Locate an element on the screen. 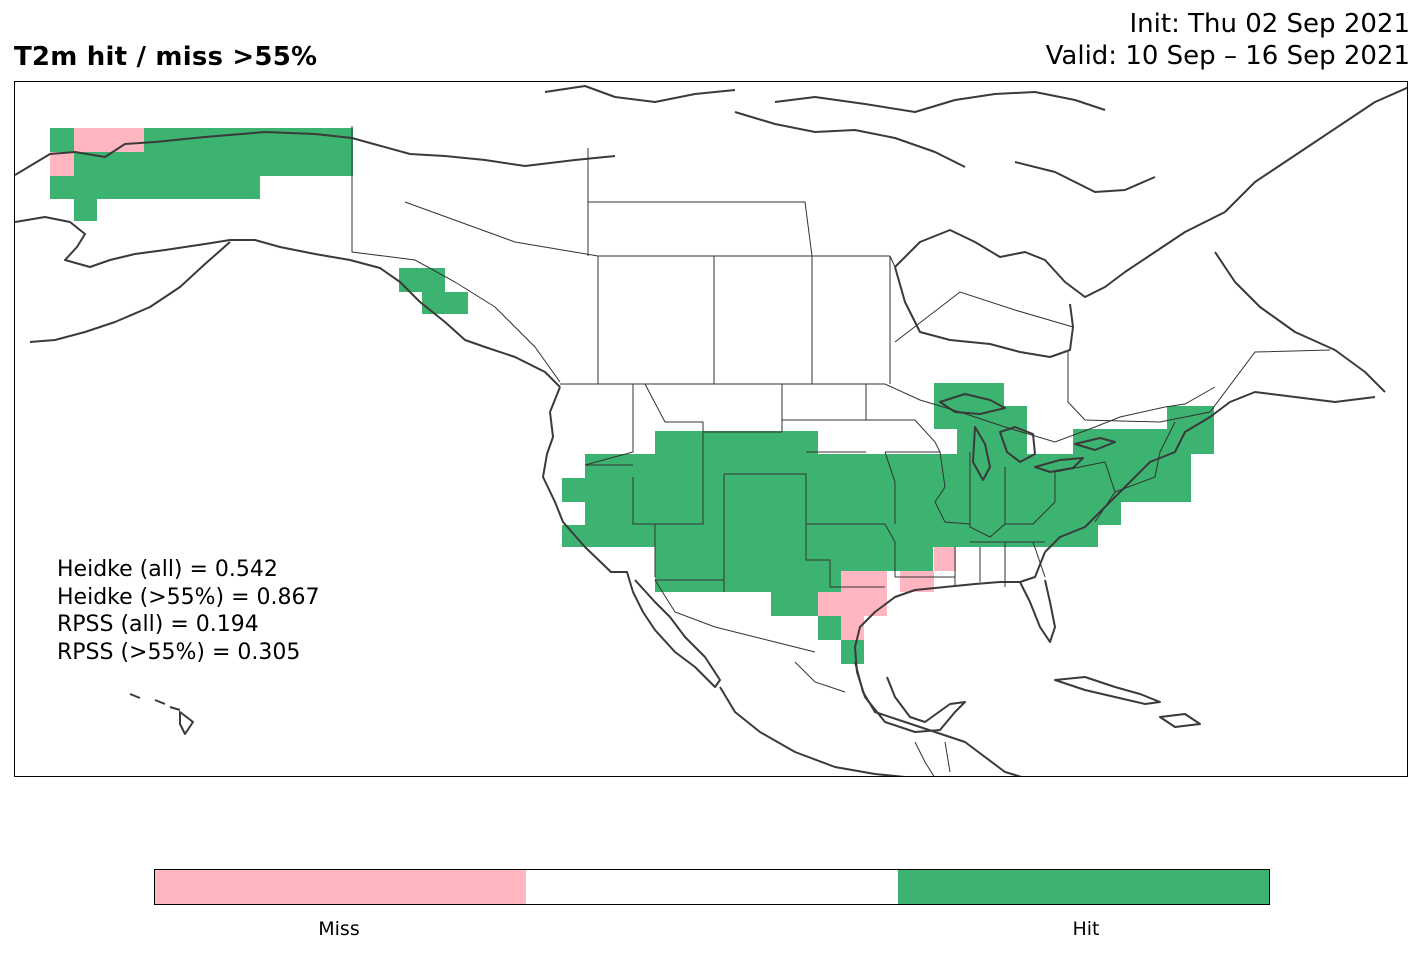 The height and width of the screenshot is (956, 1425). west-coast is located at coordinates (631, 537).